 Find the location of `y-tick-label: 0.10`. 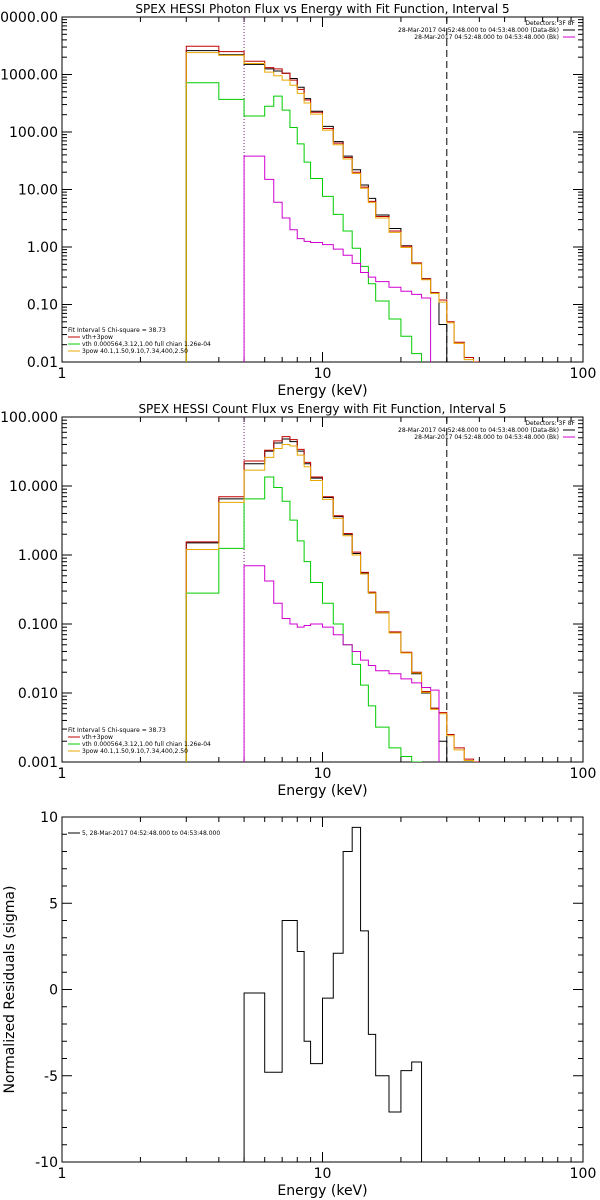

y-tick-label: 0.10 is located at coordinates (42, 306).